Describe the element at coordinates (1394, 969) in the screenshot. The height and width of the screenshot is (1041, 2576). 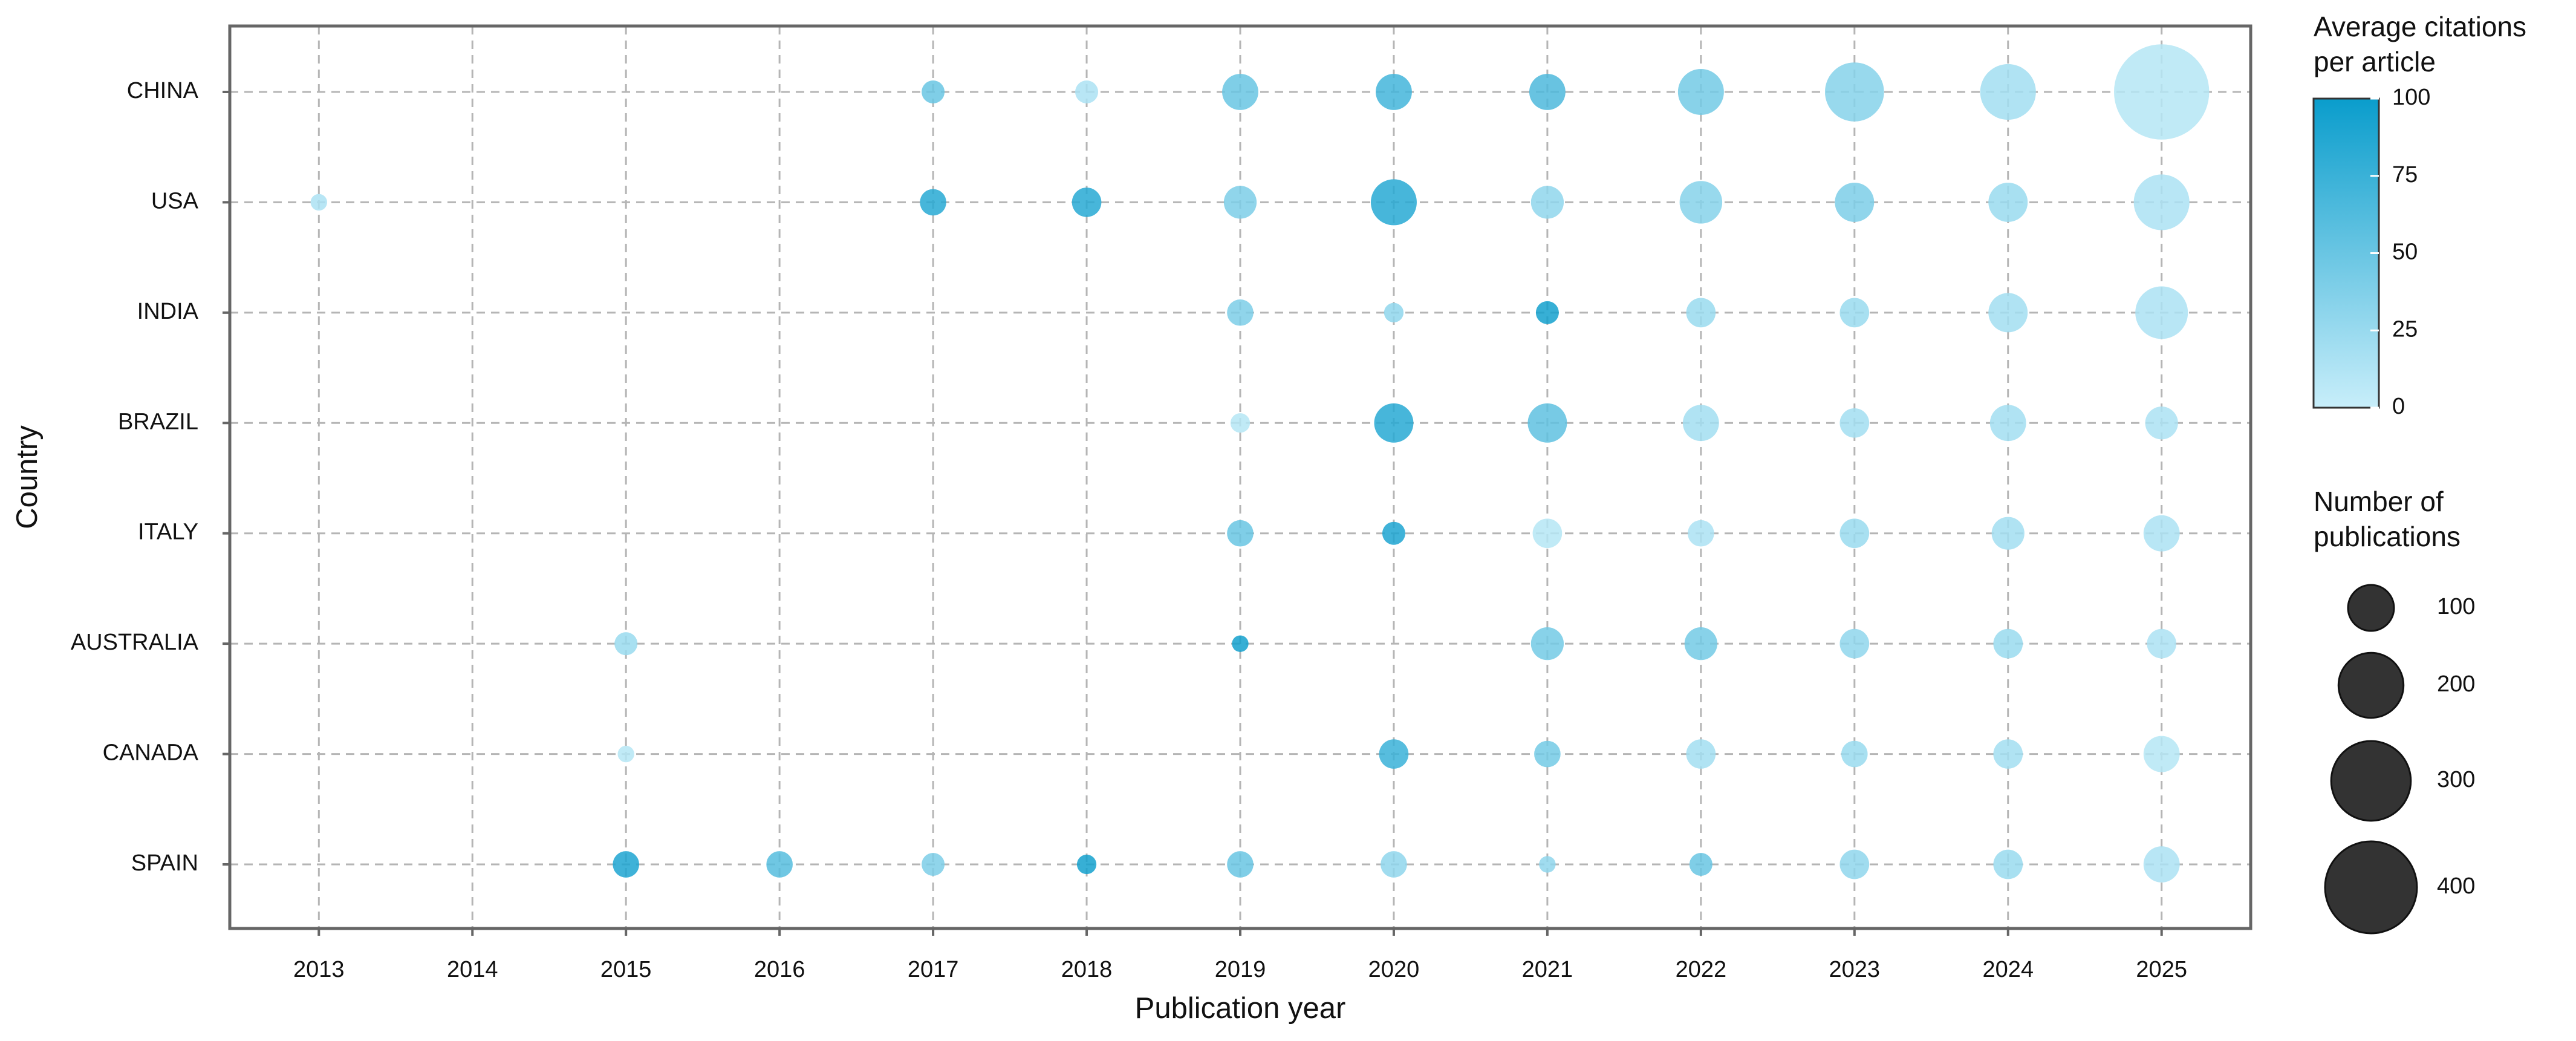
I see `x-tick-label: 2020` at that location.